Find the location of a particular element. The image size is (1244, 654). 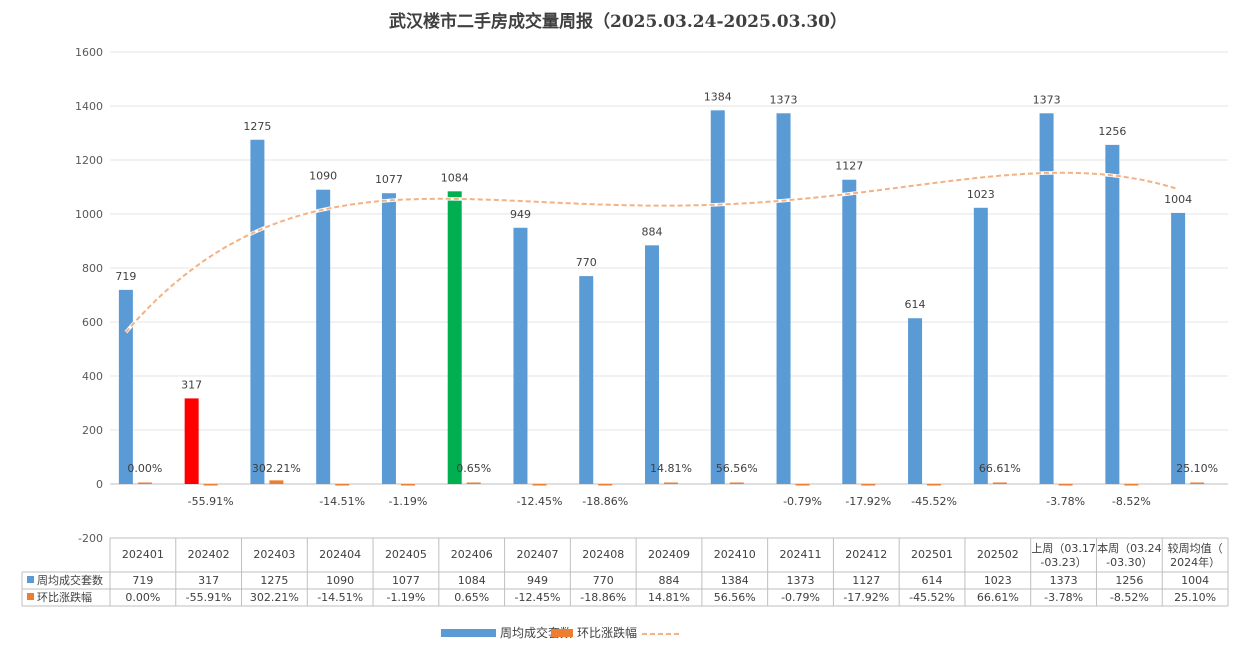

bar-value-label: 1084 is located at coordinates (455, 177).